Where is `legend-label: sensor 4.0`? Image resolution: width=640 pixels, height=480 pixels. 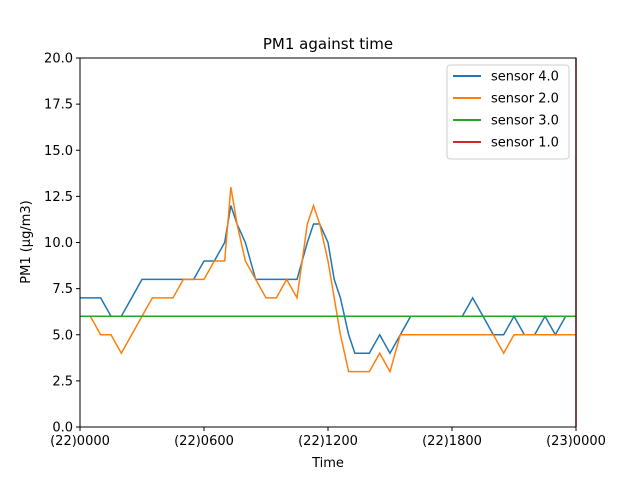
legend-label: sensor 4.0 is located at coordinates (525, 77).